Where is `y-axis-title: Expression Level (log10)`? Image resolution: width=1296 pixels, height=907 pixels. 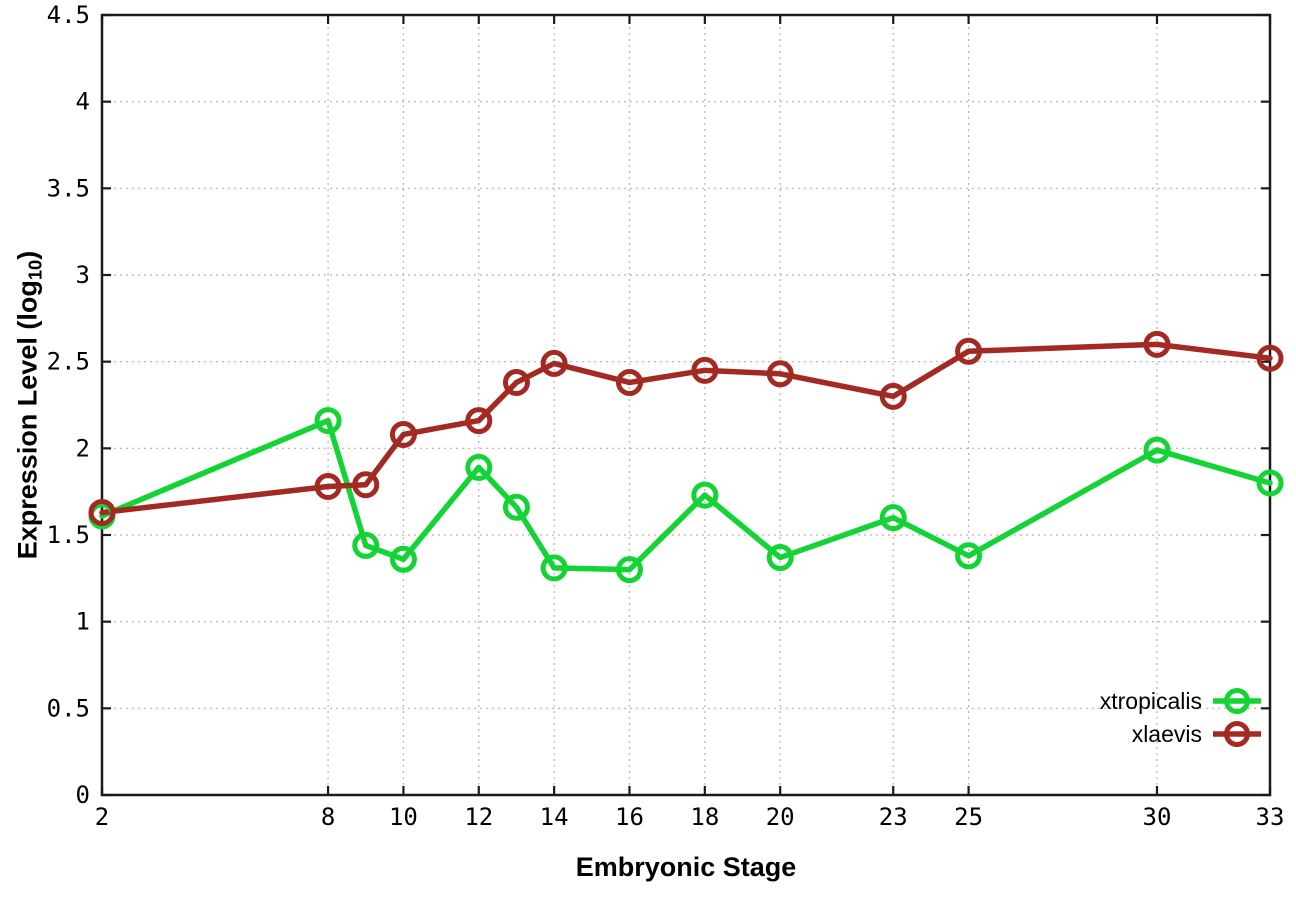 y-axis-title: Expression Level (log10) is located at coordinates (29, 405).